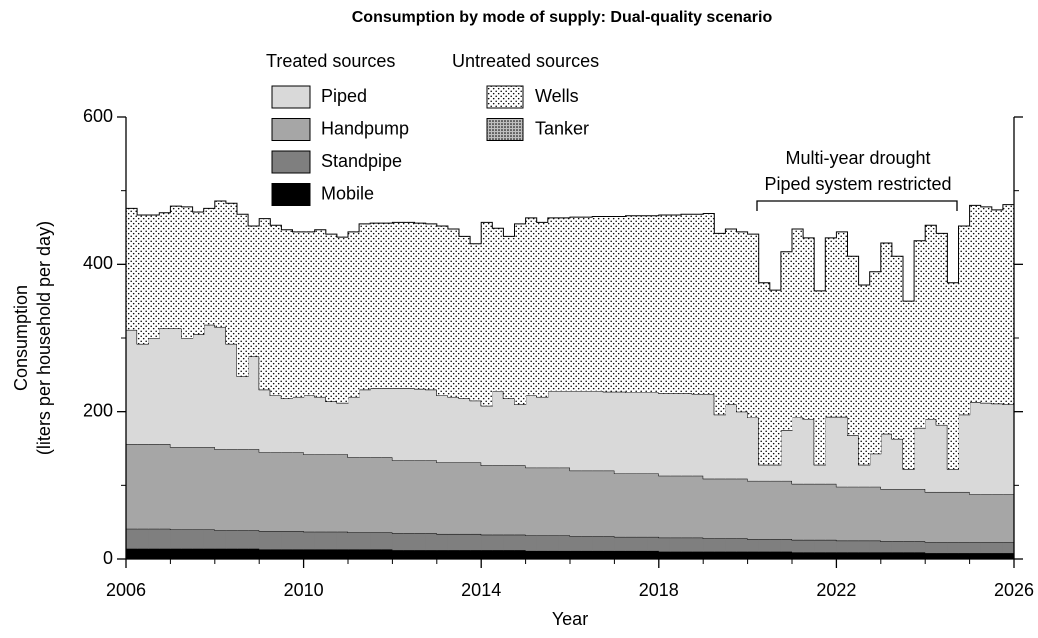 Image resolution: width=1038 pixels, height=638 pixels. What do you see at coordinates (570, 619) in the screenshot?
I see `x-axis-title: Year` at bounding box center [570, 619].